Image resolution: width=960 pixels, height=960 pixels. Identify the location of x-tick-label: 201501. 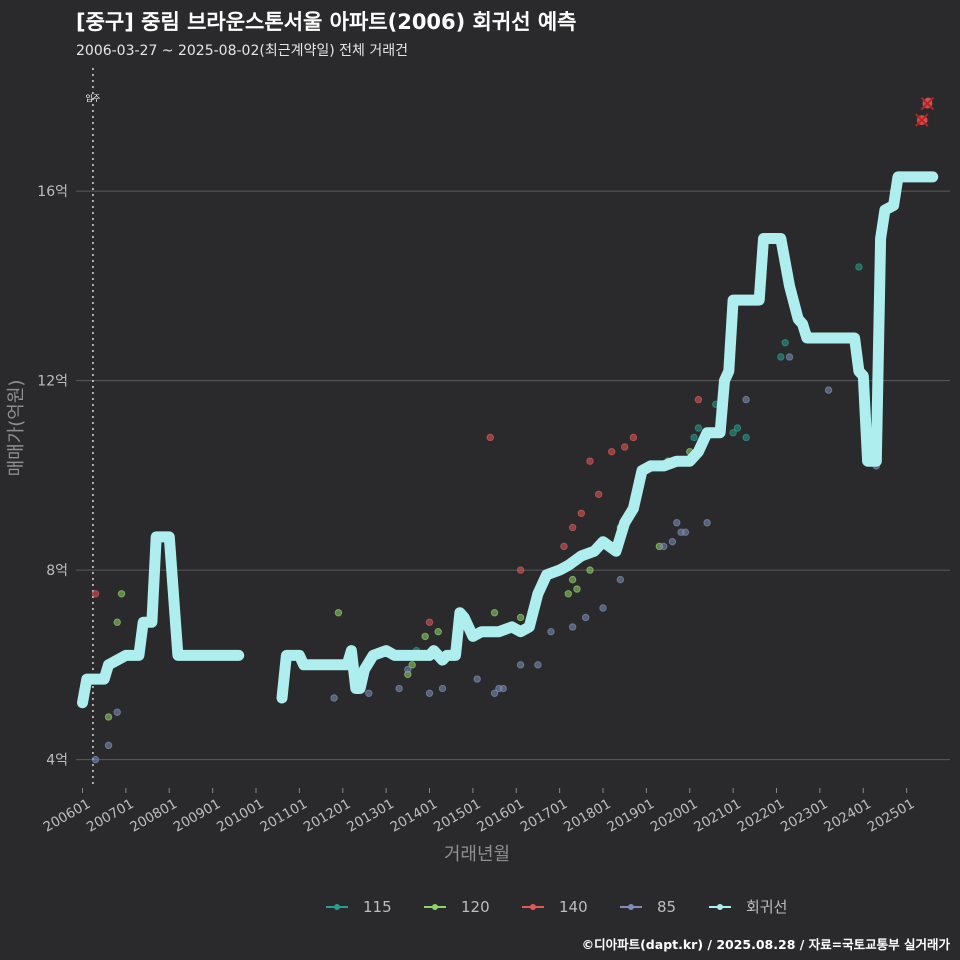
(457, 816).